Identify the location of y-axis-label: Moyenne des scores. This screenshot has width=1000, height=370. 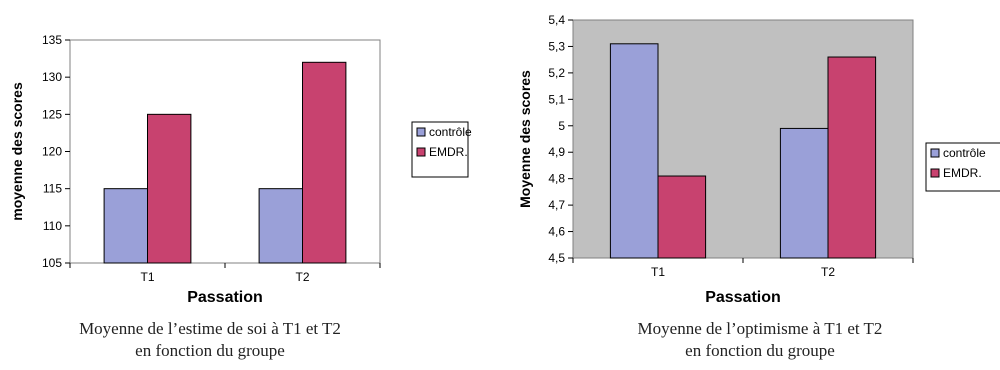
(525, 139).